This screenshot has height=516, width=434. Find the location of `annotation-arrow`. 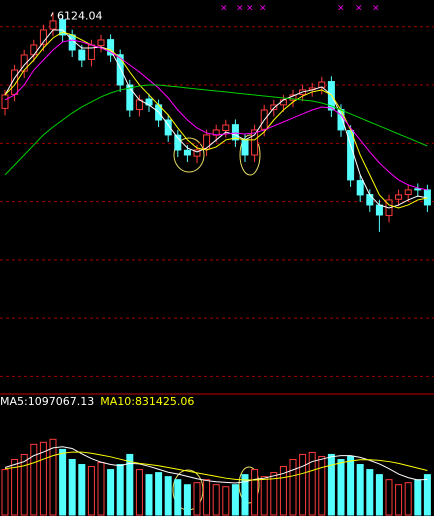

annotation-arrow is located at coordinates (52, 14).